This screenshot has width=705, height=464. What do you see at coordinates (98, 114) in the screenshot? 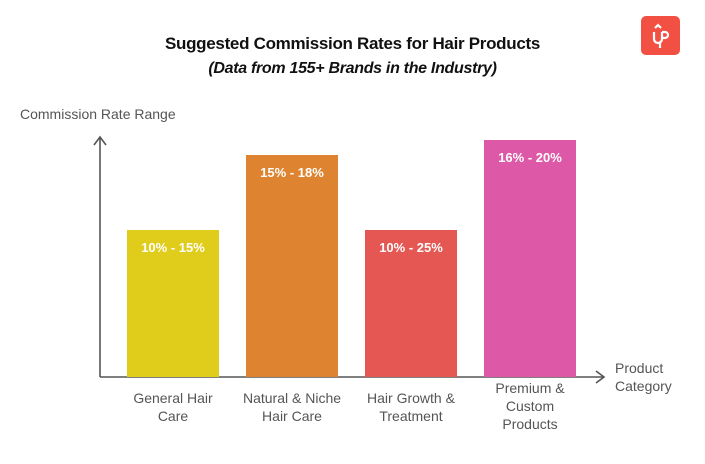
I see `y-axis-label: Commission Rate Range` at bounding box center [98, 114].